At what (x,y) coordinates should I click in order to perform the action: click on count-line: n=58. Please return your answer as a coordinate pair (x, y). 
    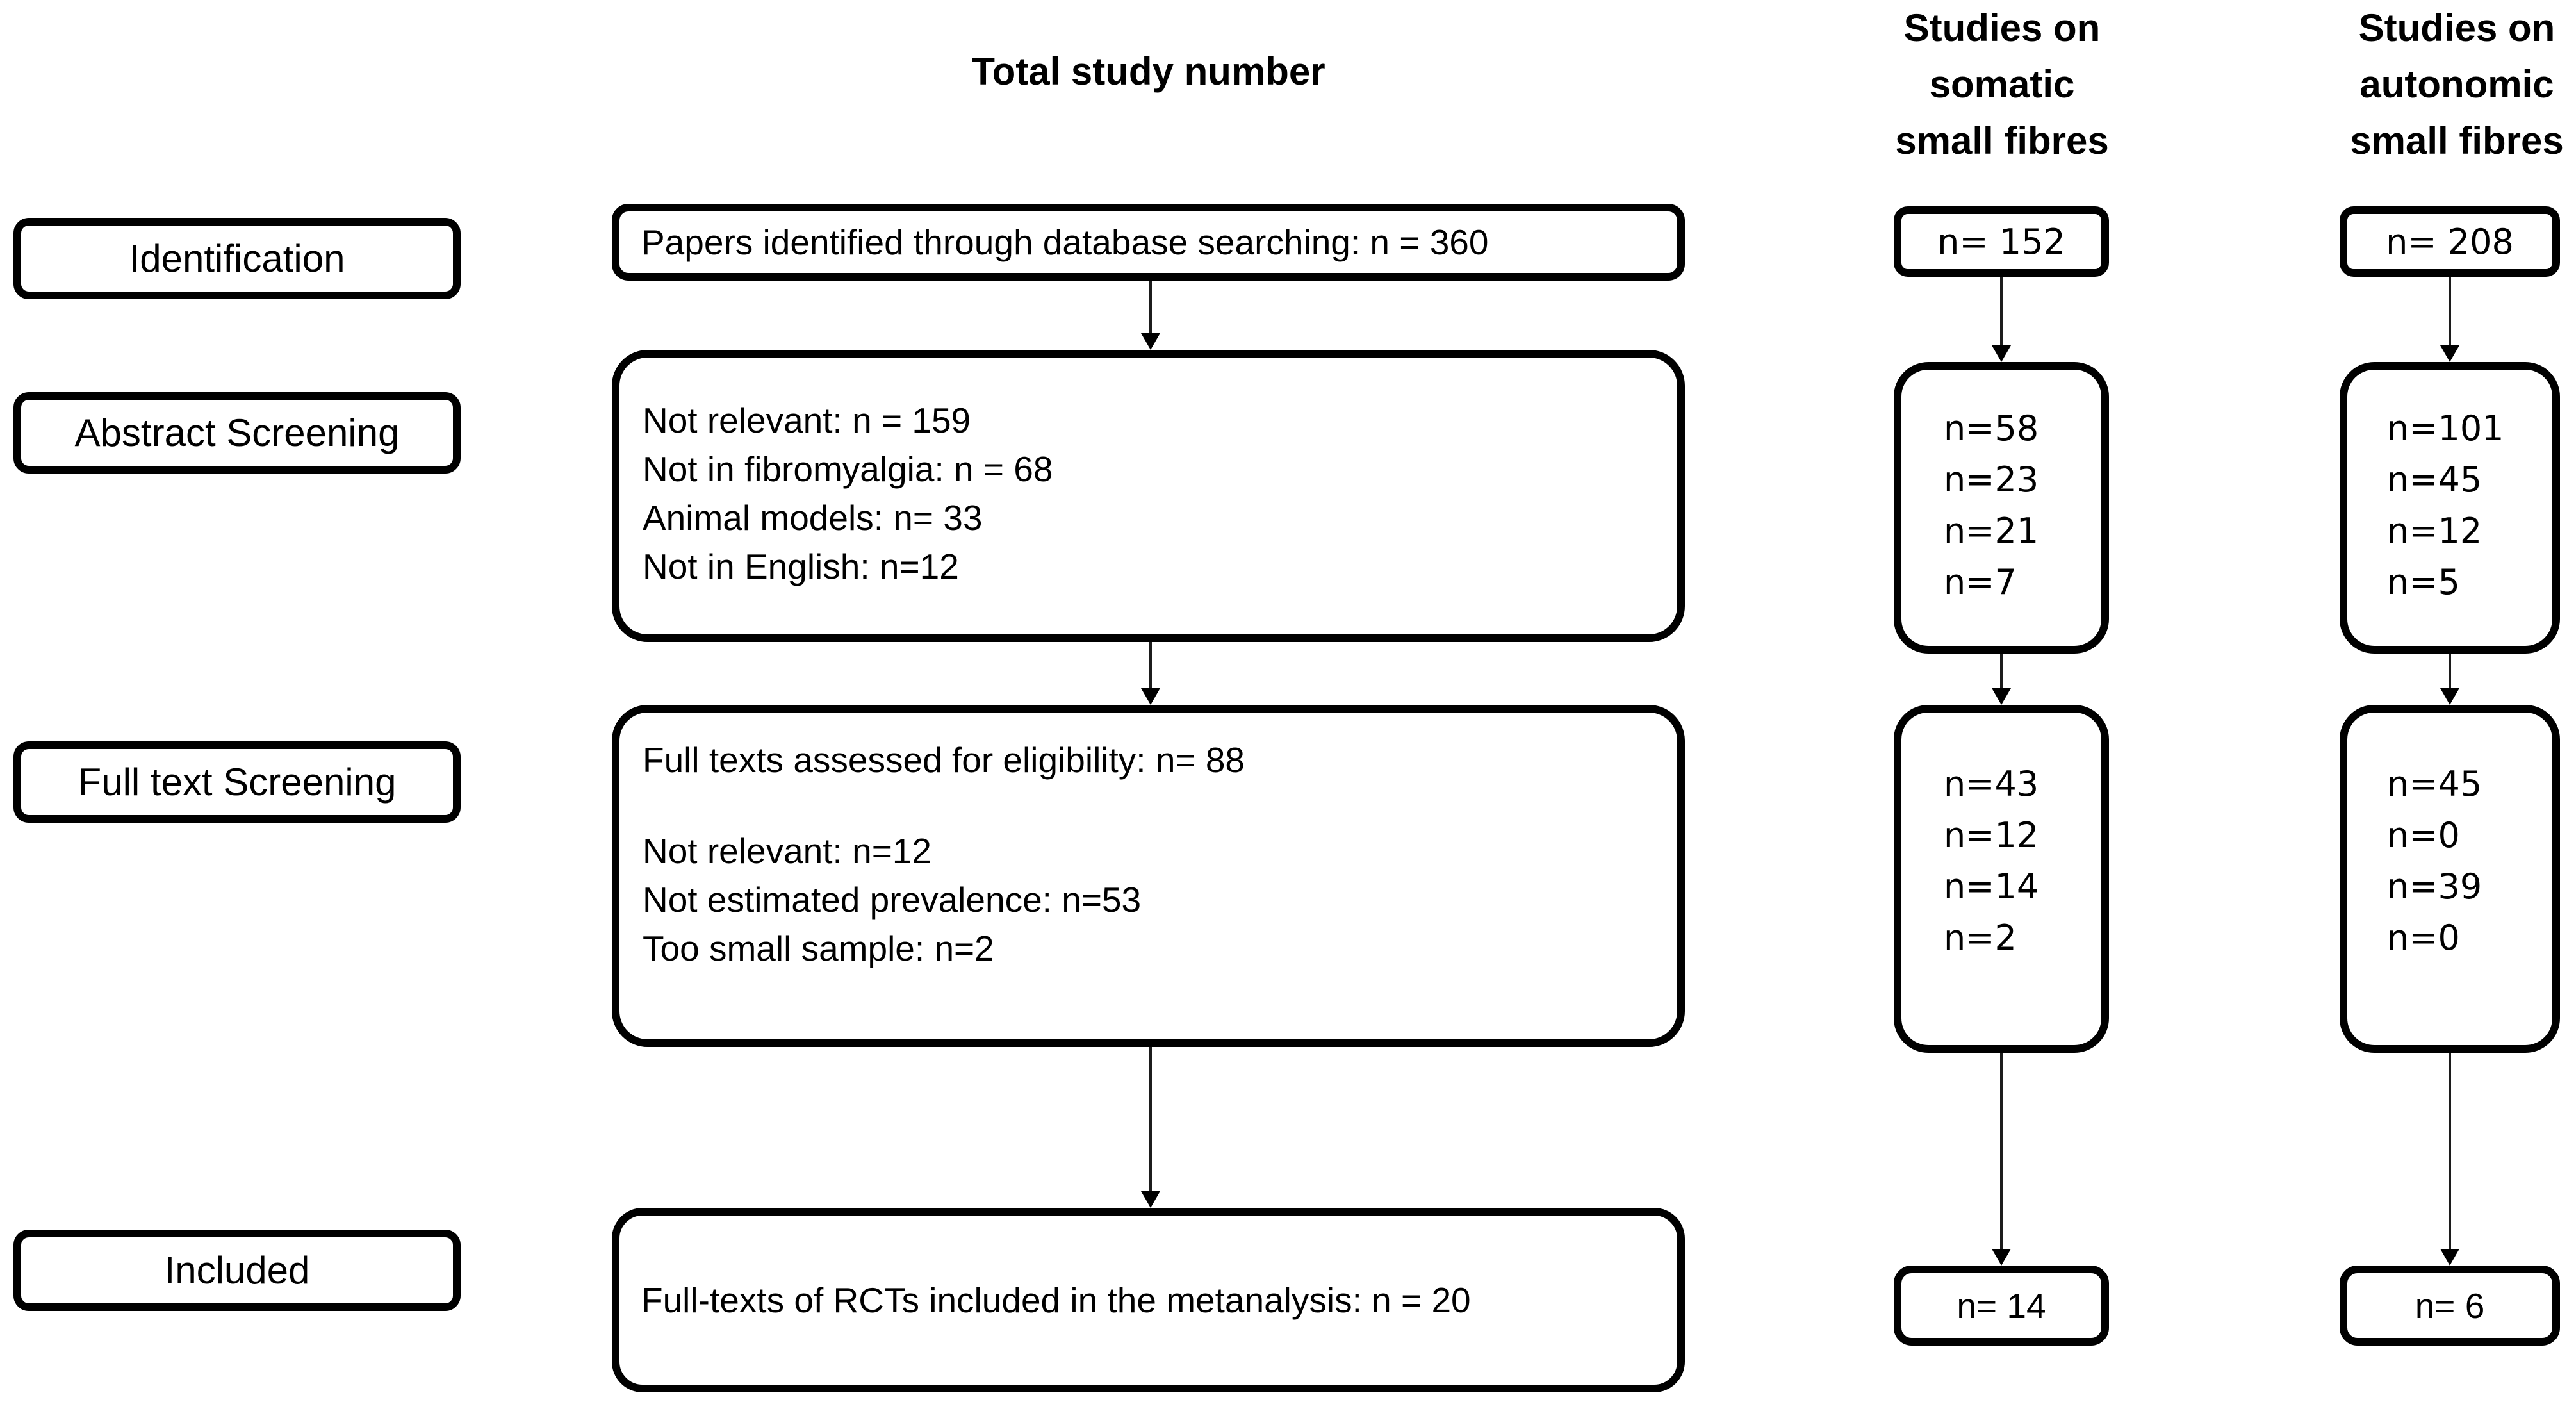
    Looking at the image, I should click on (1991, 428).